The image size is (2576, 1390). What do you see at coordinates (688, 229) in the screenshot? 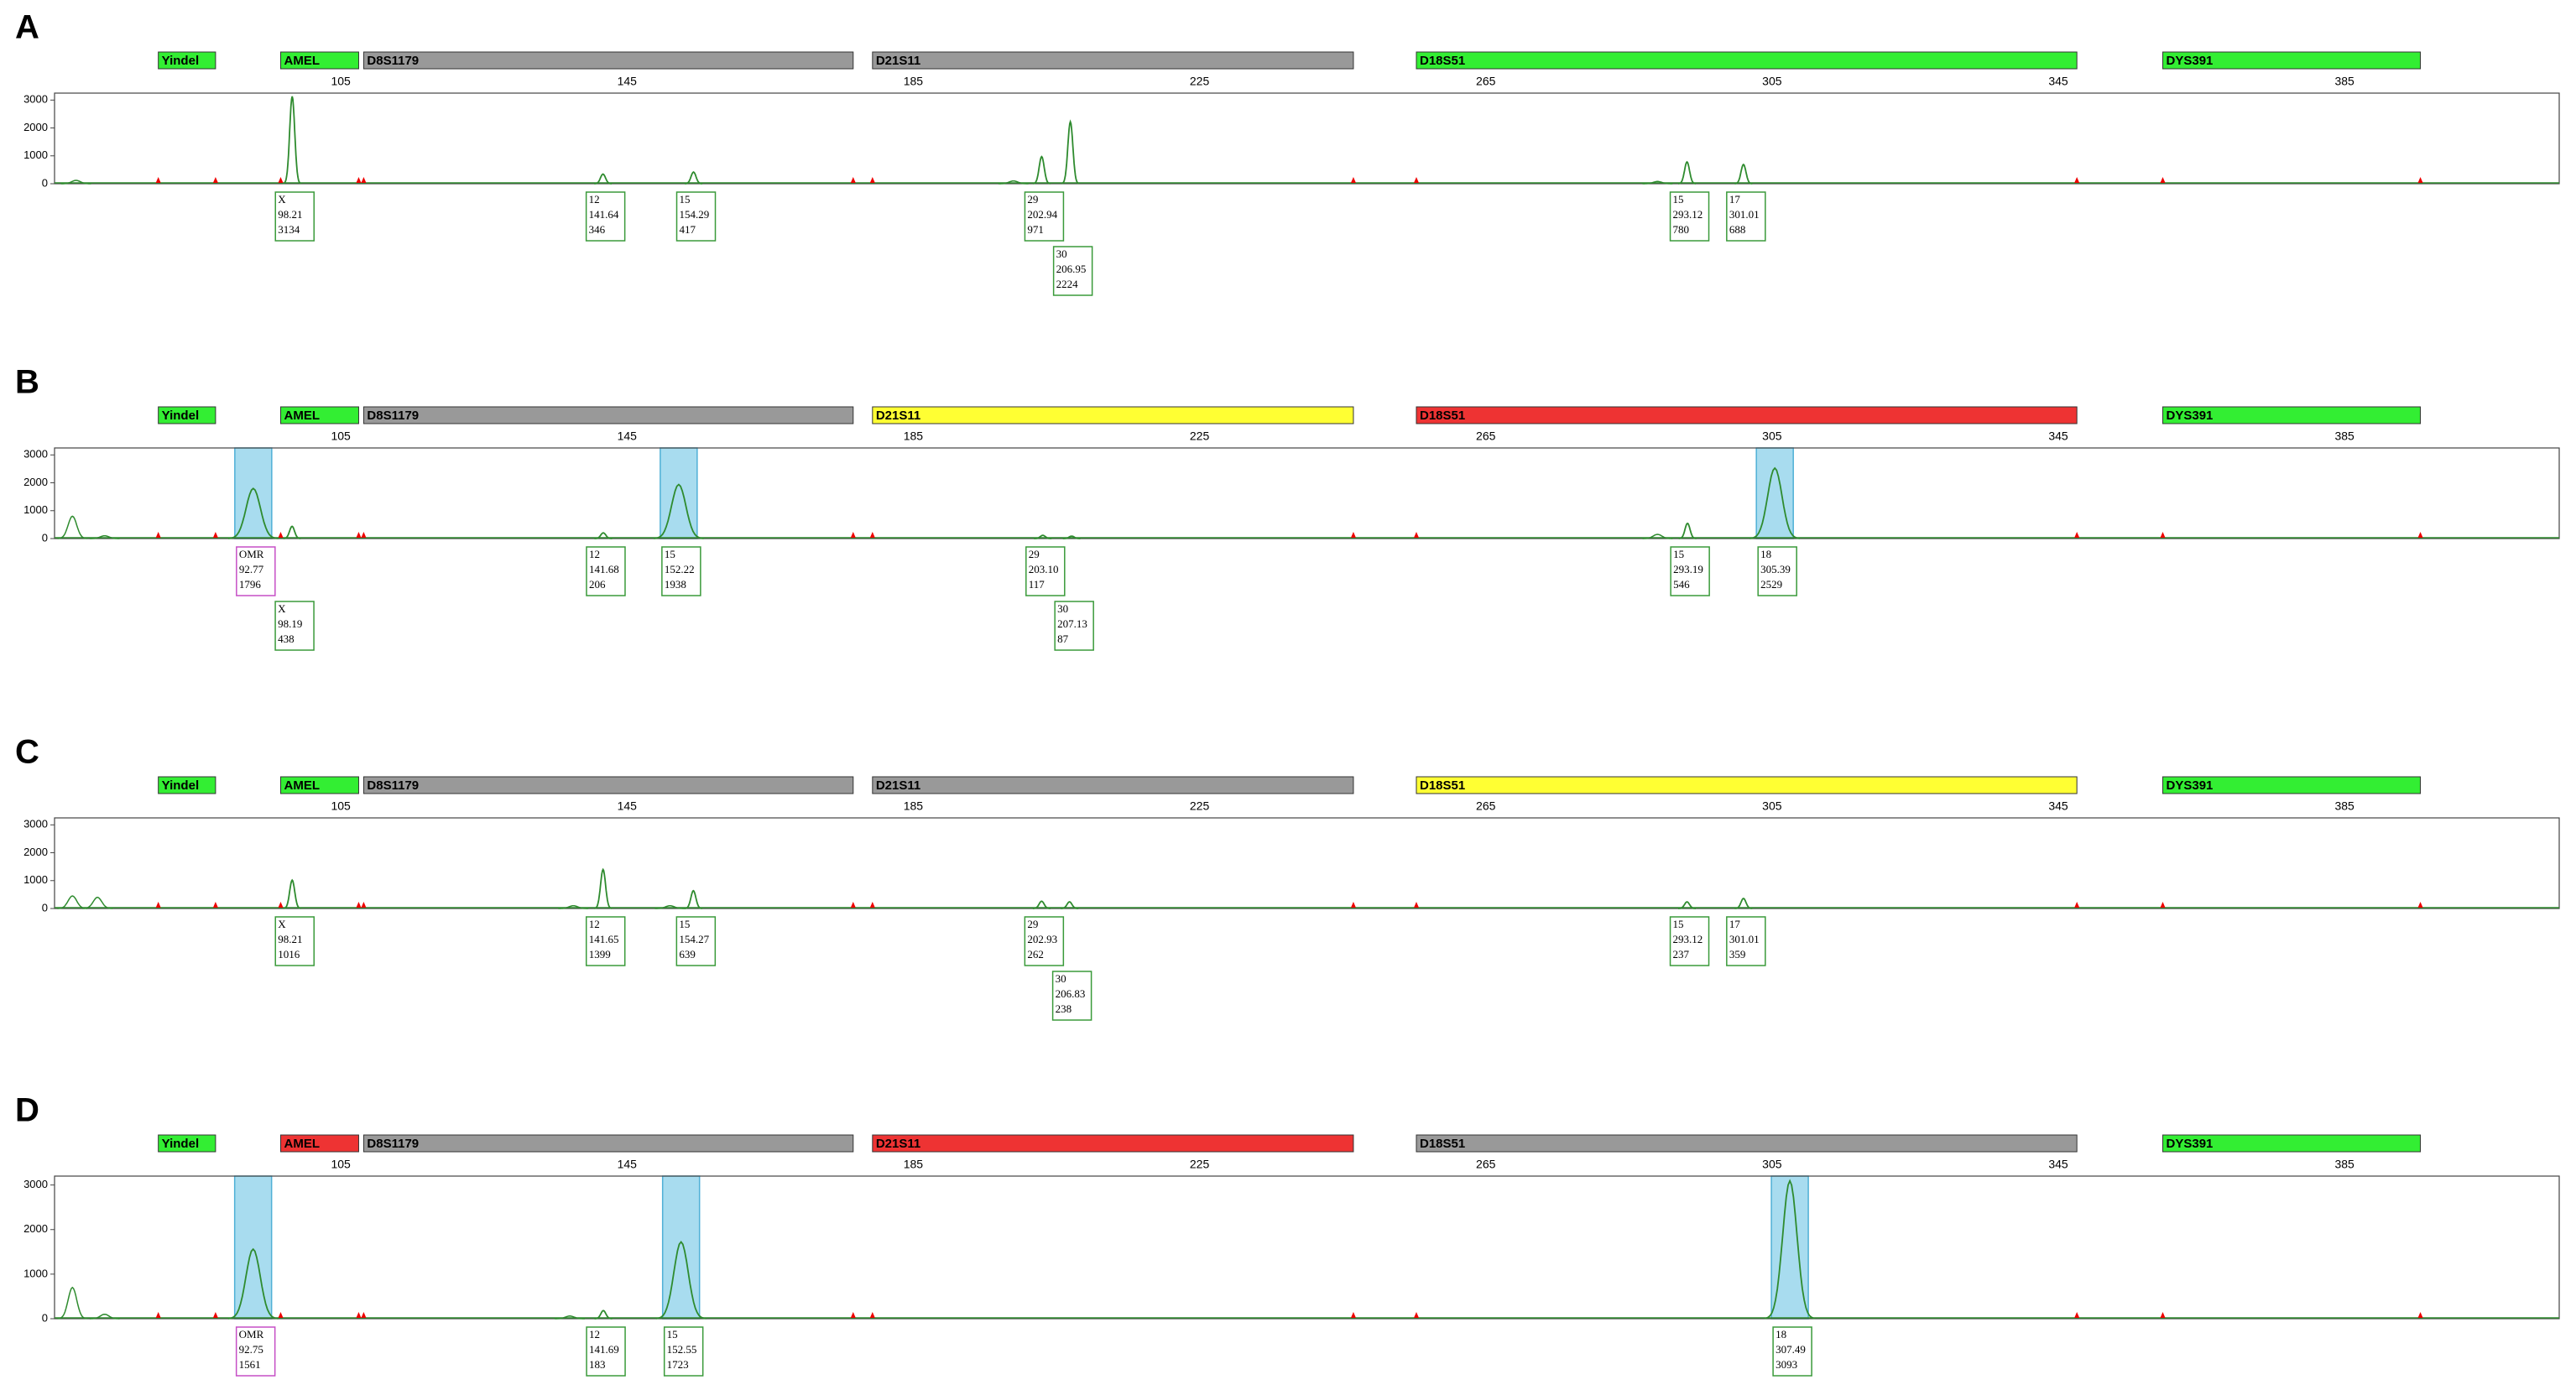
I see `peak-label: 417` at bounding box center [688, 229].